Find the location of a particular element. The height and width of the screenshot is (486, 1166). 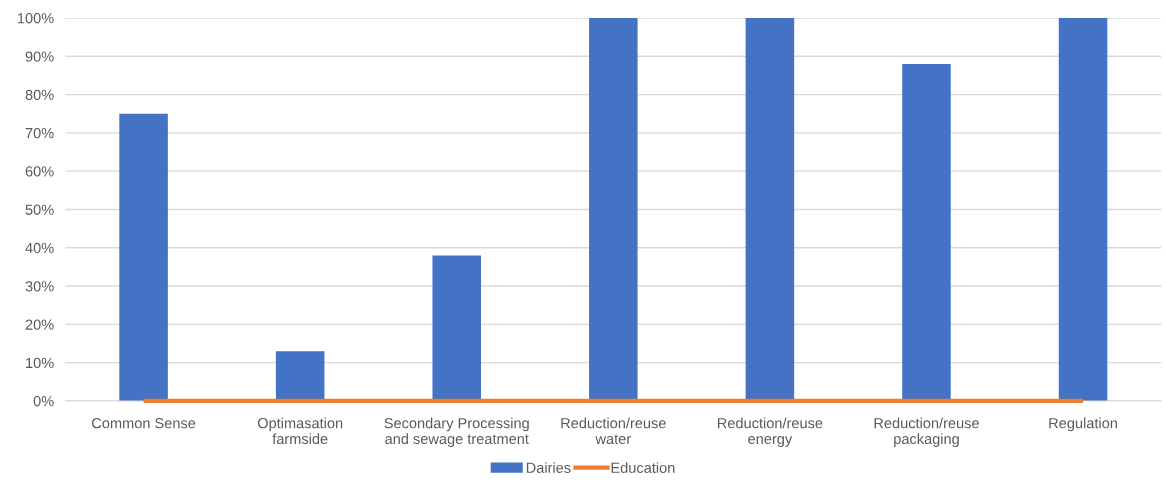

legend-label: Dairies is located at coordinates (548, 467).